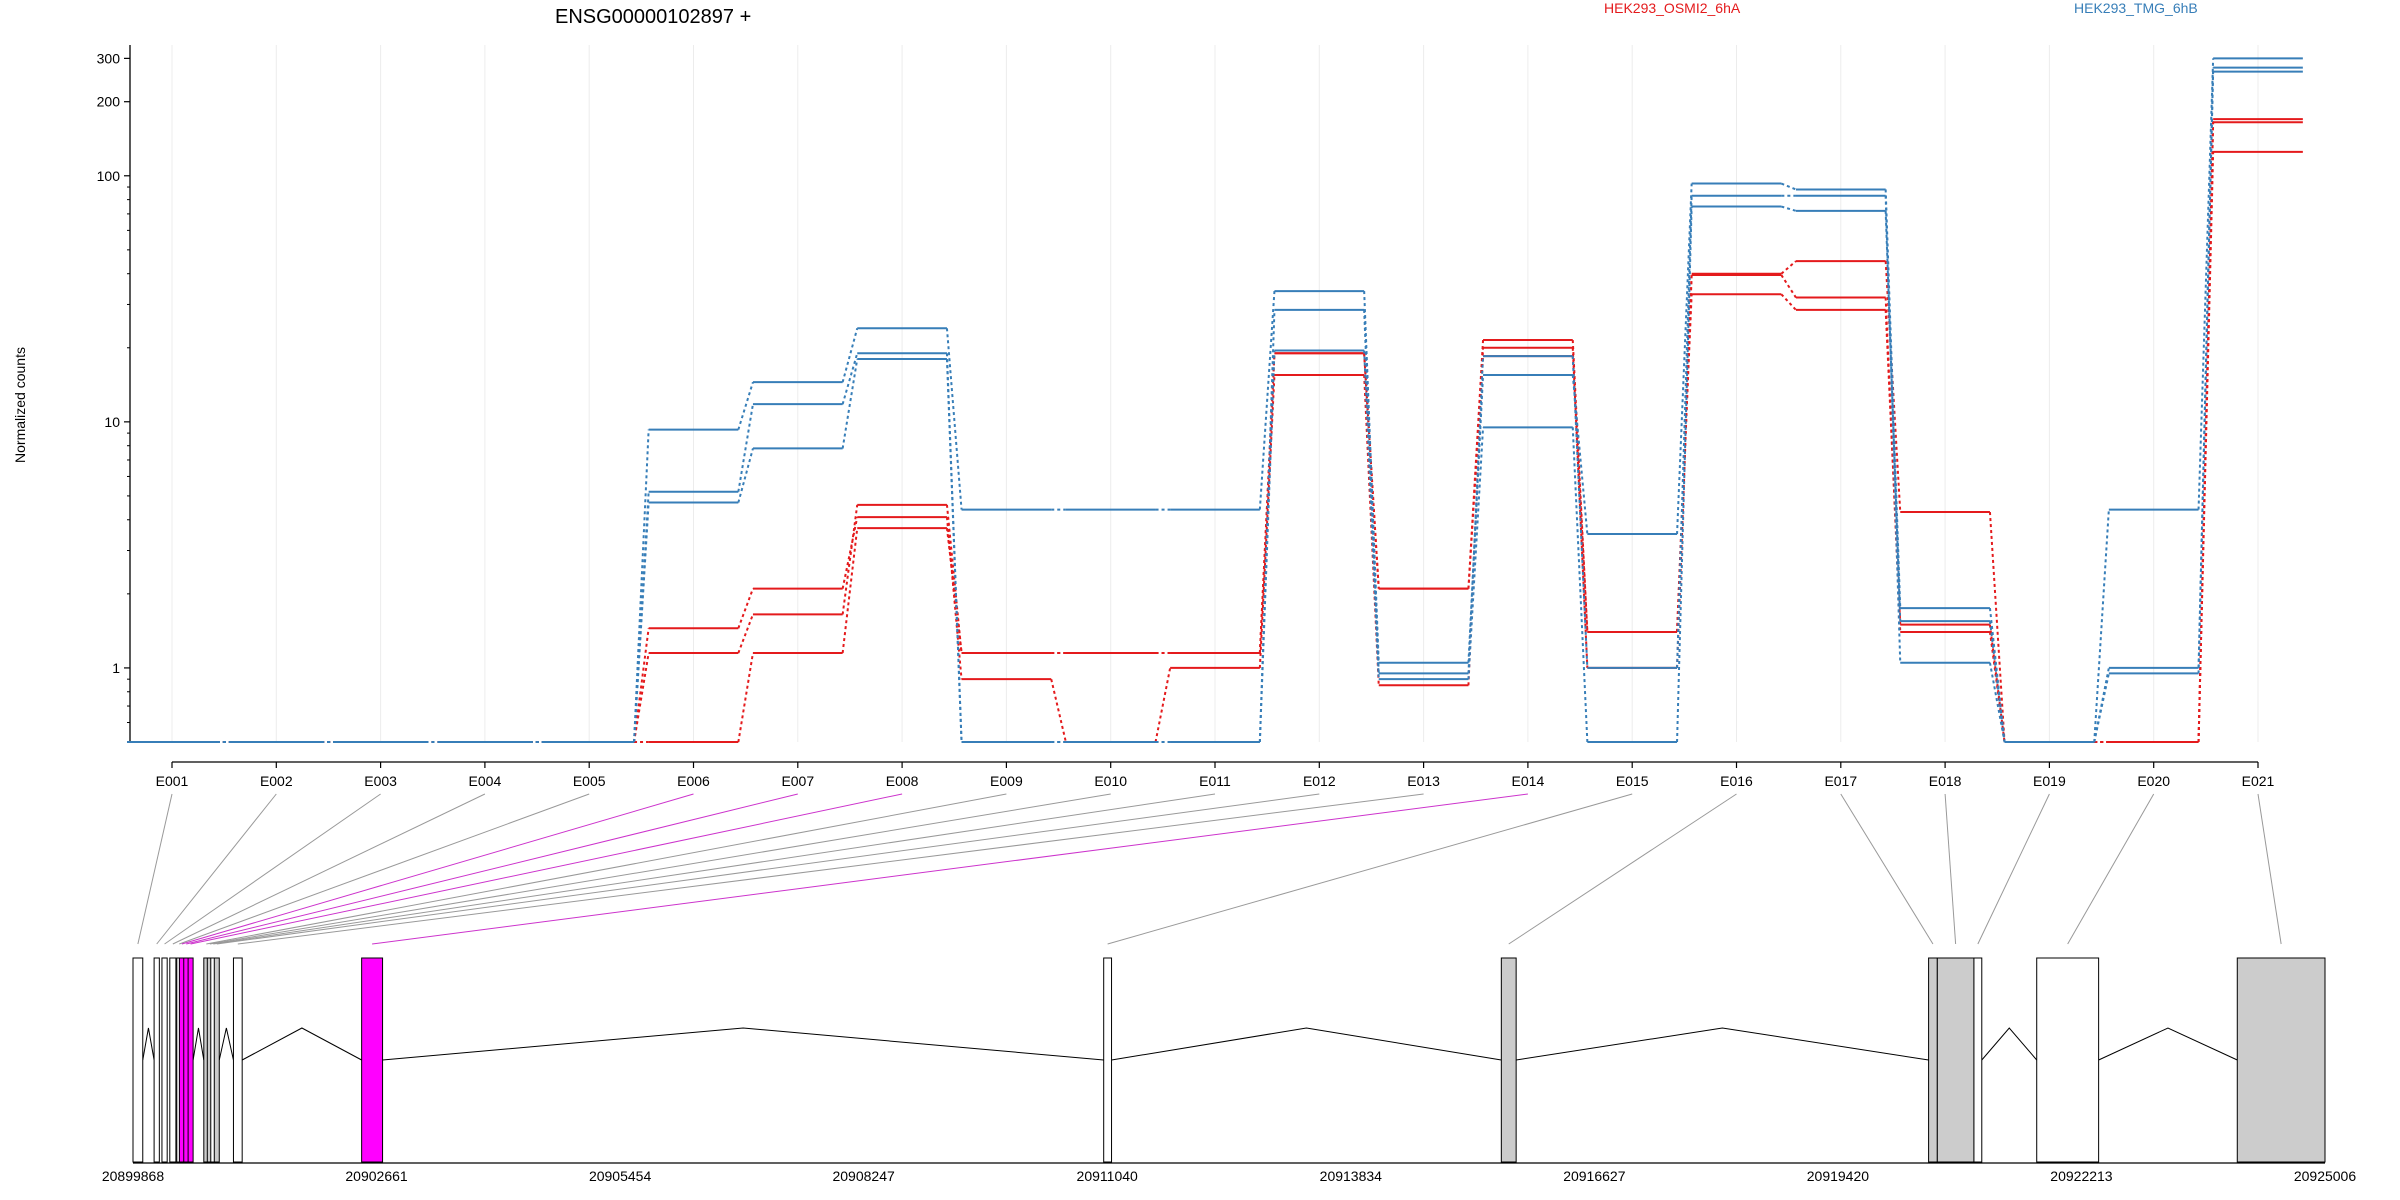  Describe the element at coordinates (1887, 869) in the screenshot. I see `exon-connector-e017` at that location.